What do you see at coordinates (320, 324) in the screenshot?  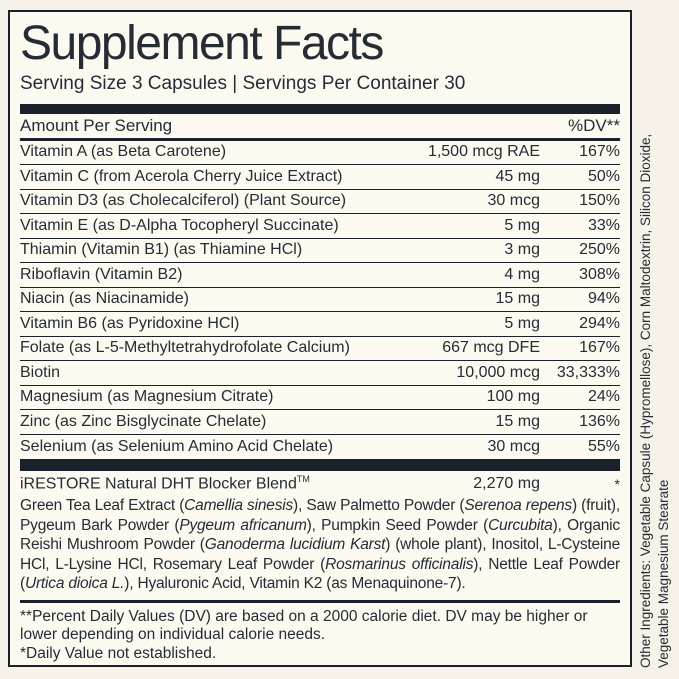 I see `table-row: Vitamin B6 (as Pyridoxine HCl) 5 mg 294%` at bounding box center [320, 324].